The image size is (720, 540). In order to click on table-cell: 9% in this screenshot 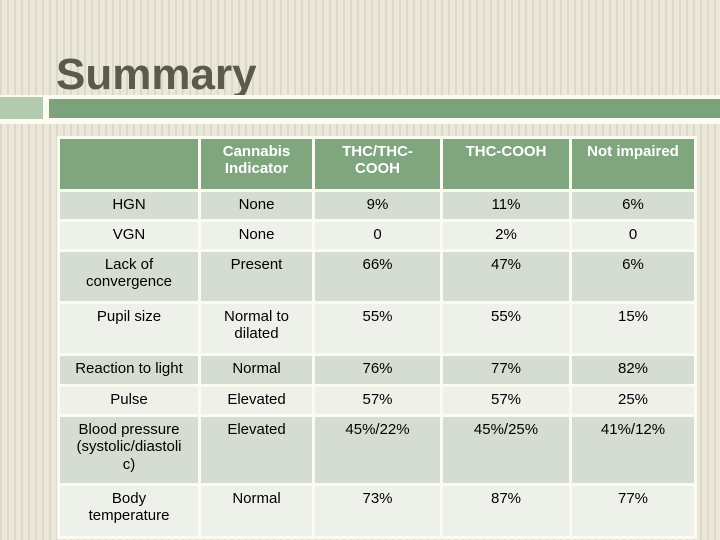, I will do `click(377, 205)`.